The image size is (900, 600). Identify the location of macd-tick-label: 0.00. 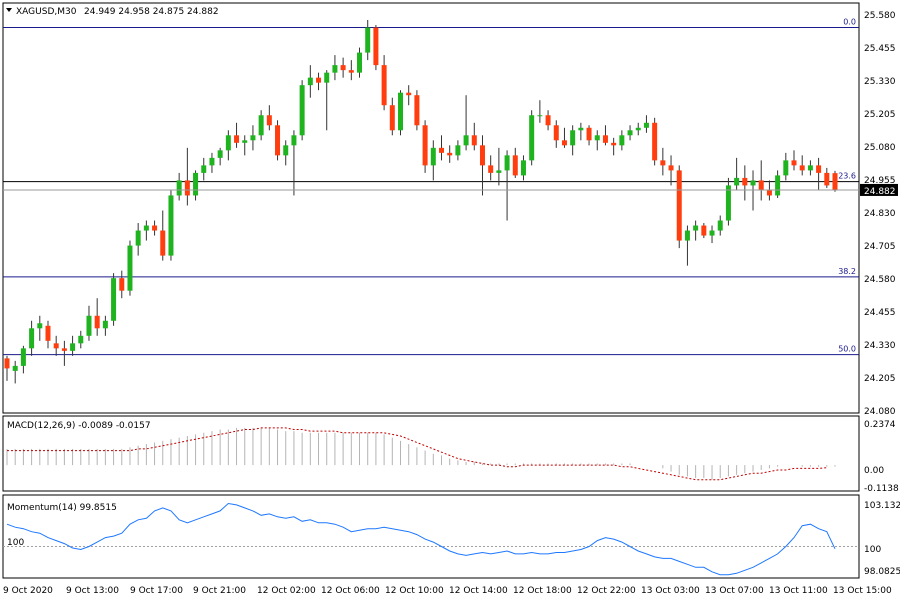
(874, 471).